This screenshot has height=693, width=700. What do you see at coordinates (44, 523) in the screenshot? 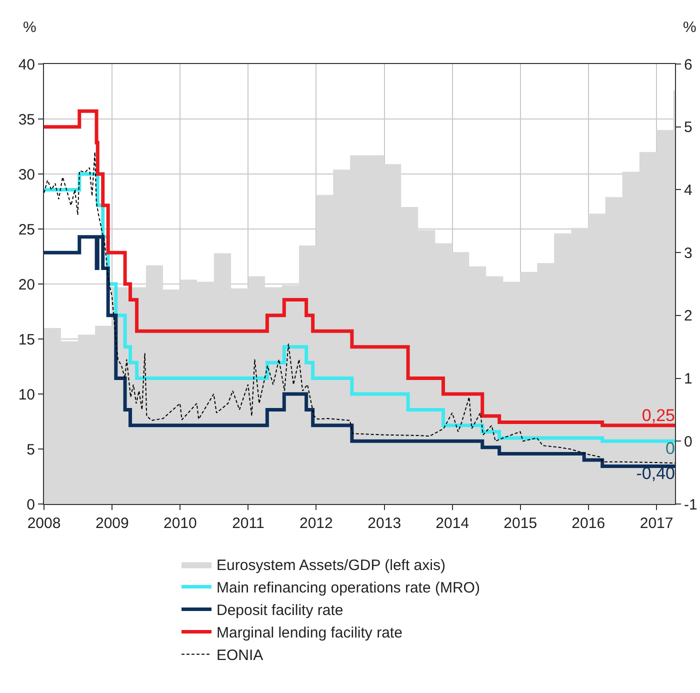
I see `x-tick-label: 2008` at bounding box center [44, 523].